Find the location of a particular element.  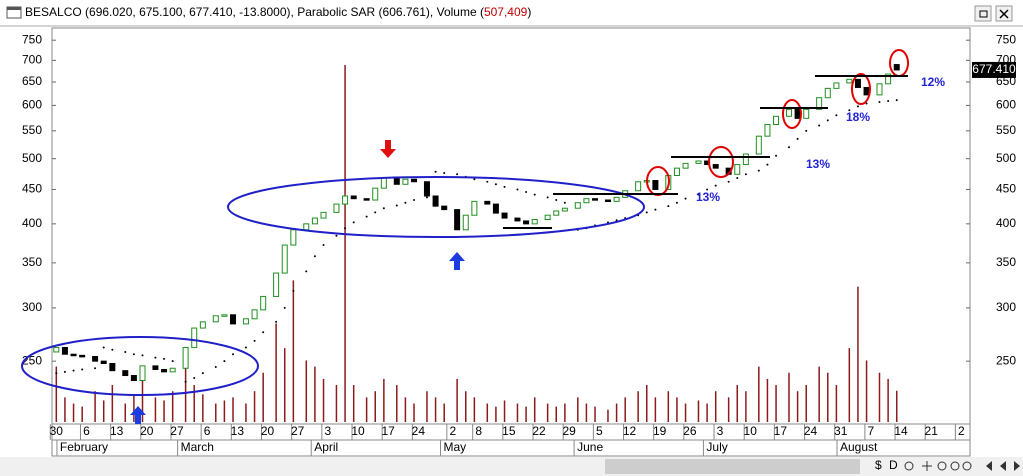

x-tick-label: 22 is located at coordinates (539, 431).